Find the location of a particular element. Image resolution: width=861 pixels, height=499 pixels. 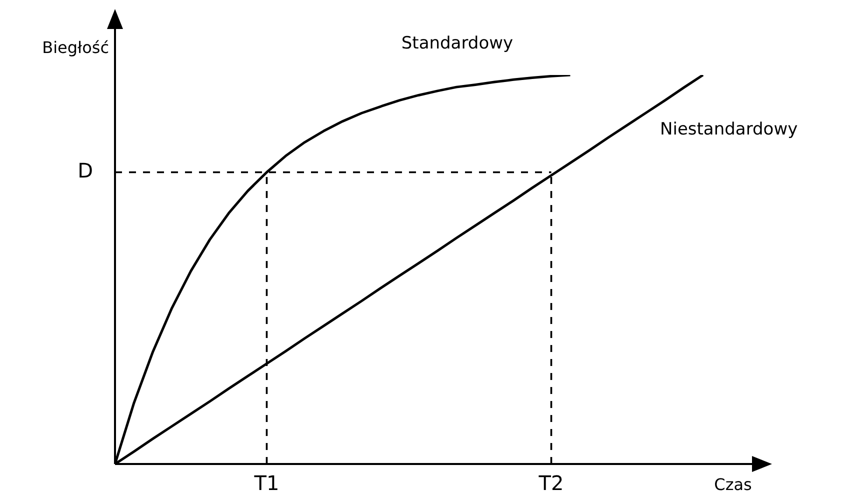

series-label: Niestandardowy is located at coordinates (729, 129).